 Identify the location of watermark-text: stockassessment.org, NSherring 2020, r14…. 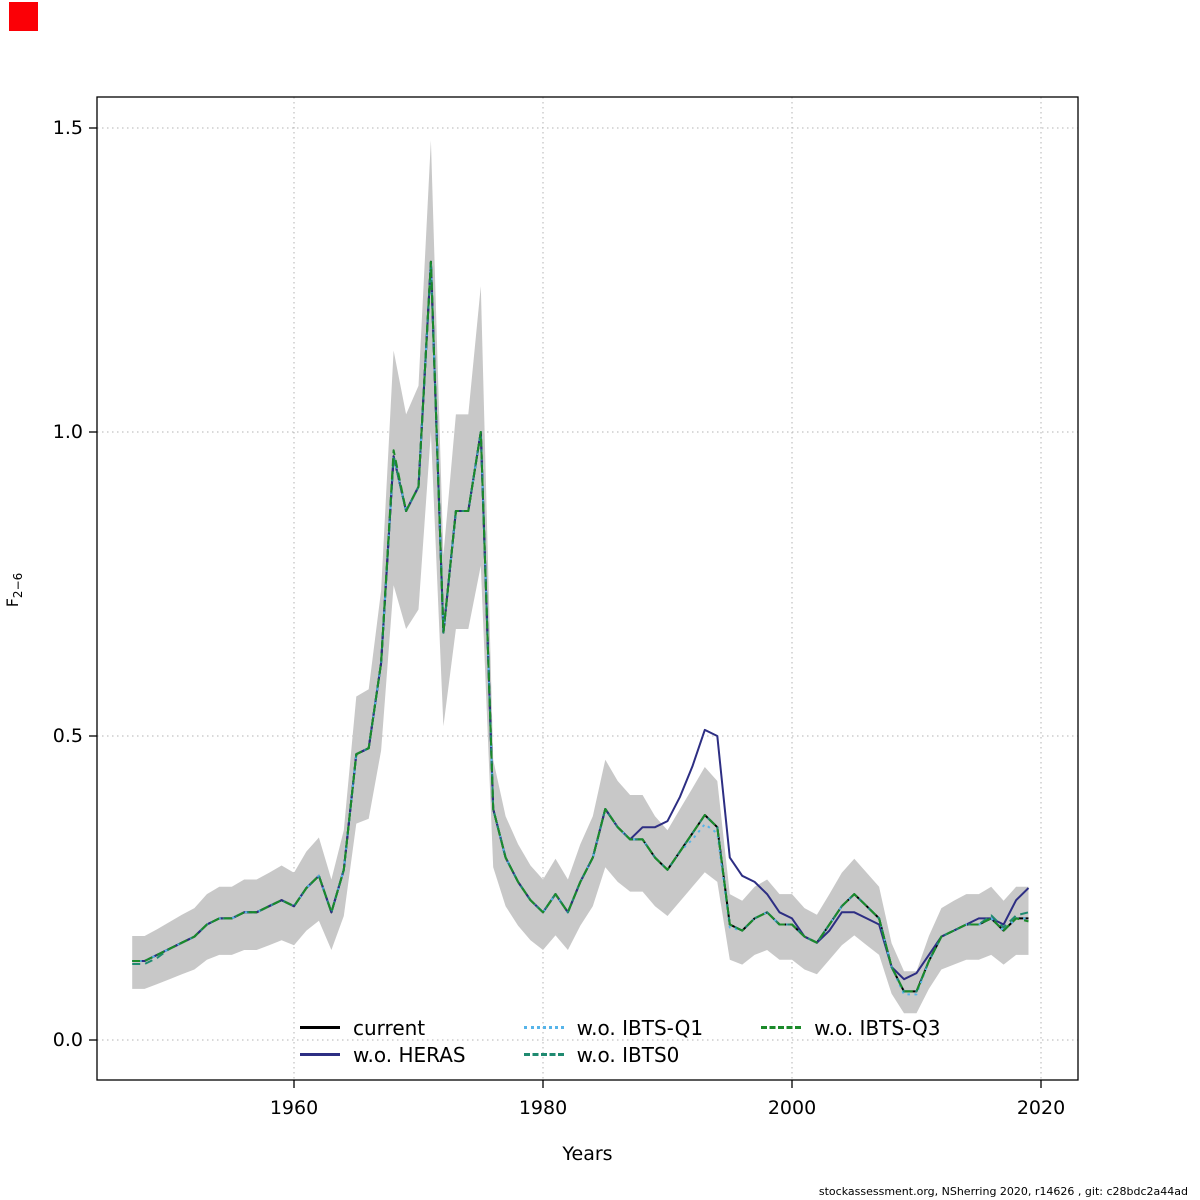
(1003, 1191).